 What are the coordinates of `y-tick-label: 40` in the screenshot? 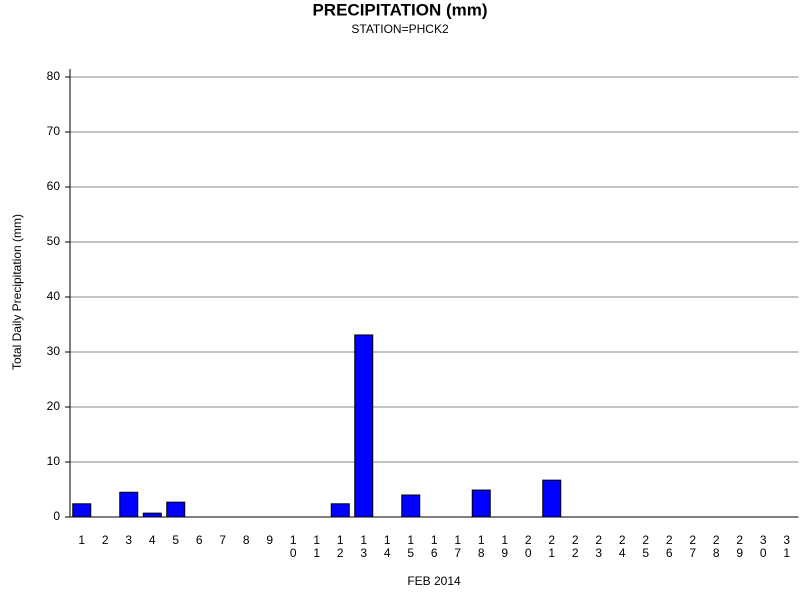 It's located at (54, 296).